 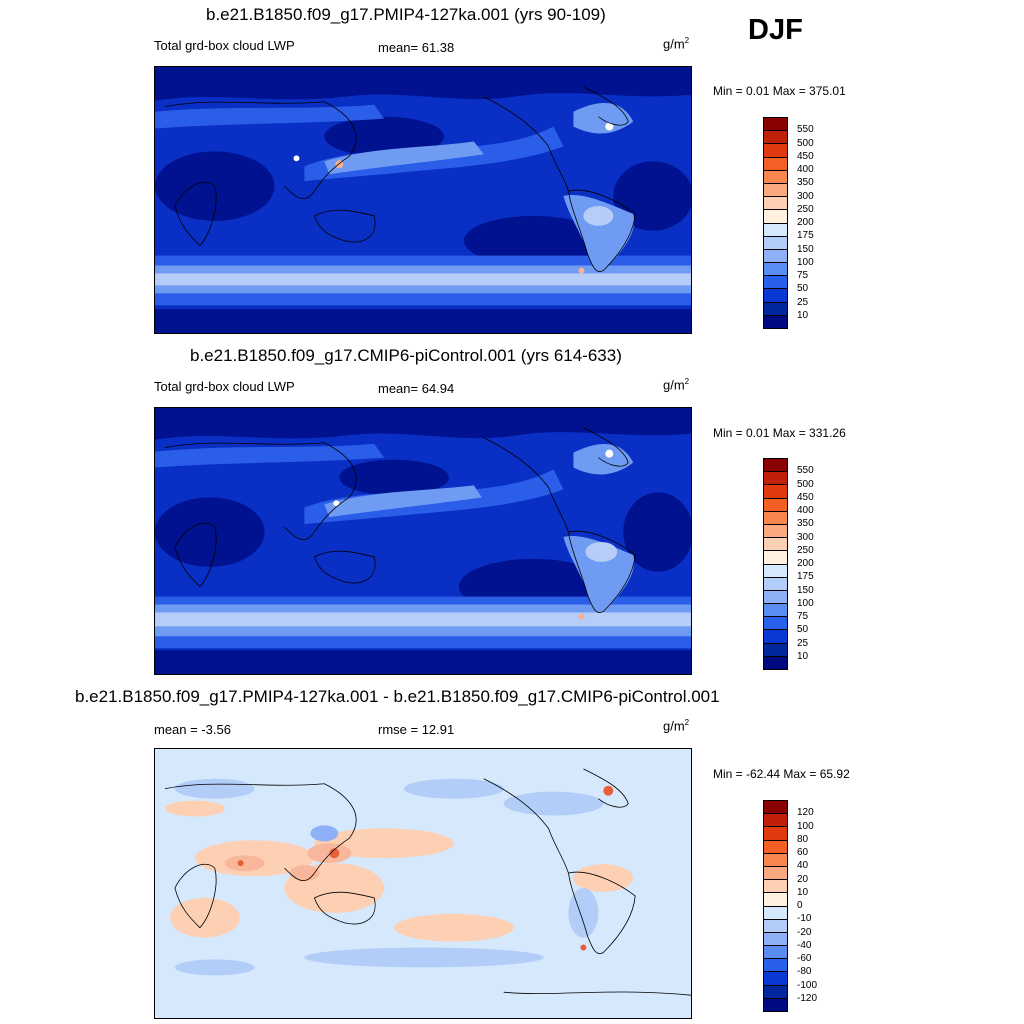 What do you see at coordinates (224, 45) in the screenshot?
I see `panel1-variable-label: Total grd-box cloud LWP` at bounding box center [224, 45].